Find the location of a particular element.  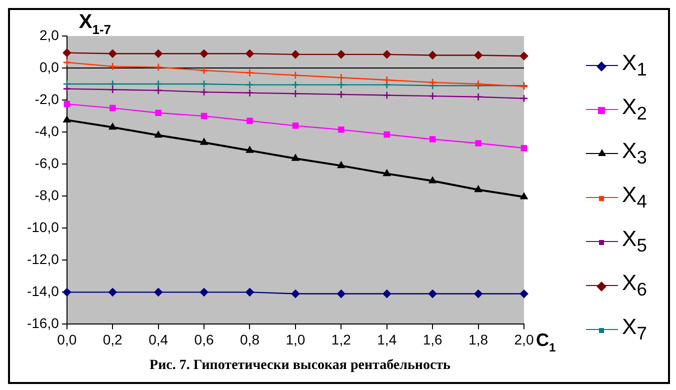

y-tick-label: 2,0 is located at coordinates (49, 34).